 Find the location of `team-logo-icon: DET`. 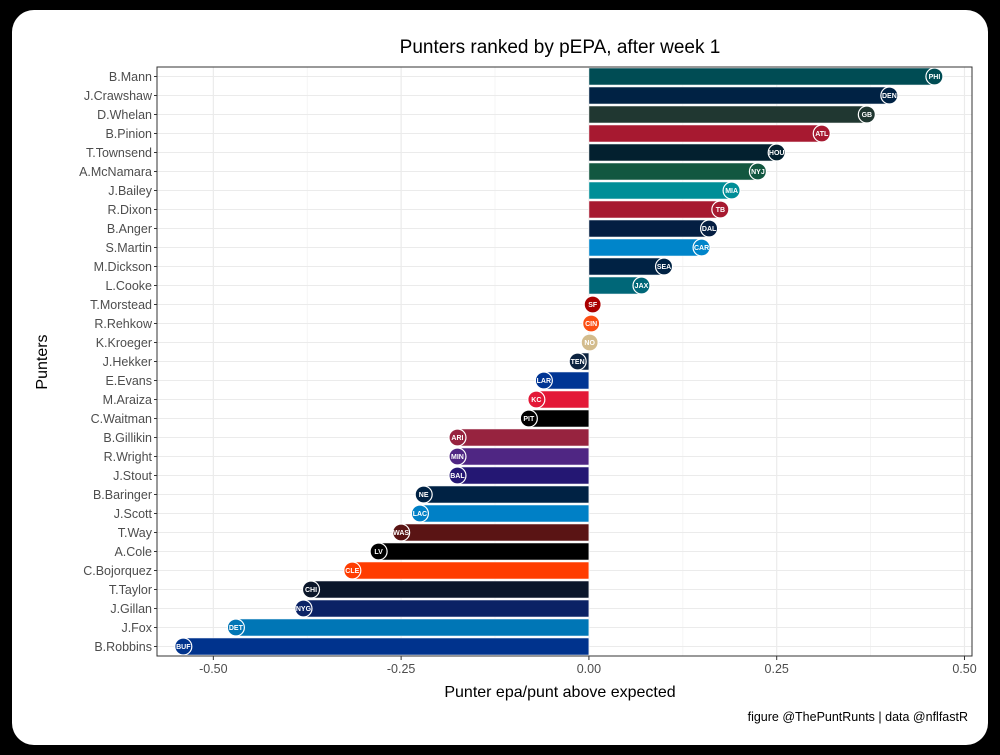

team-logo-icon: DET is located at coordinates (235, 627).